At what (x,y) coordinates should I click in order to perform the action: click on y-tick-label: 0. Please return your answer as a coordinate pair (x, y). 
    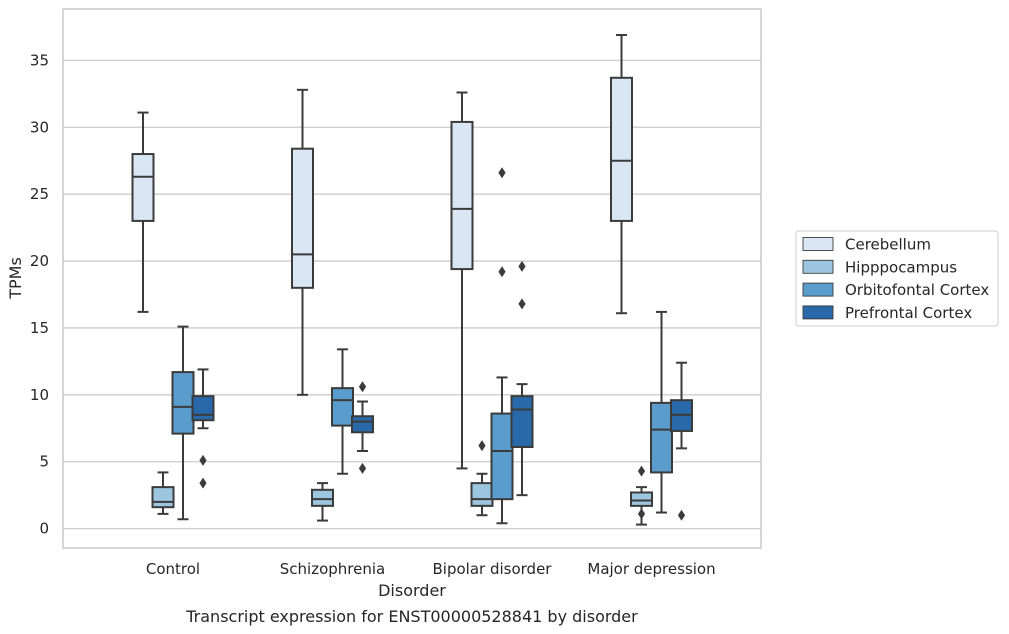
    Looking at the image, I should click on (44, 529).